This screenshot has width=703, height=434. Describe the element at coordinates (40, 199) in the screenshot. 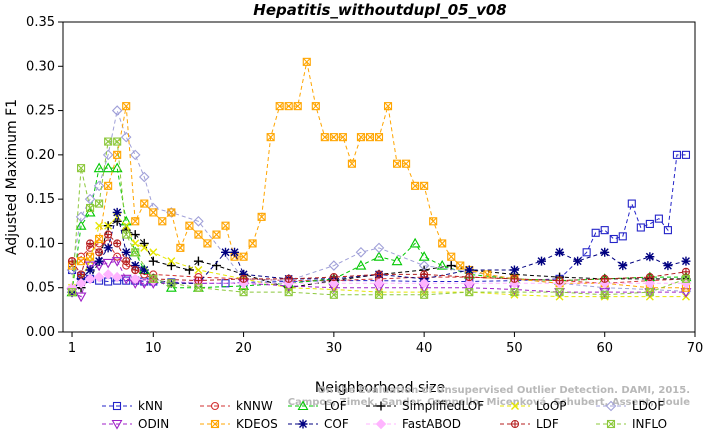

I see `y-tick-label: 0.15` at that location.